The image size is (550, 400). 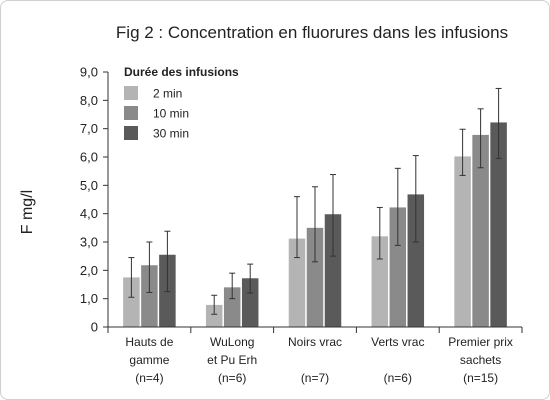 I want to click on y-tick-label: 3,0, so click(x=89, y=242).